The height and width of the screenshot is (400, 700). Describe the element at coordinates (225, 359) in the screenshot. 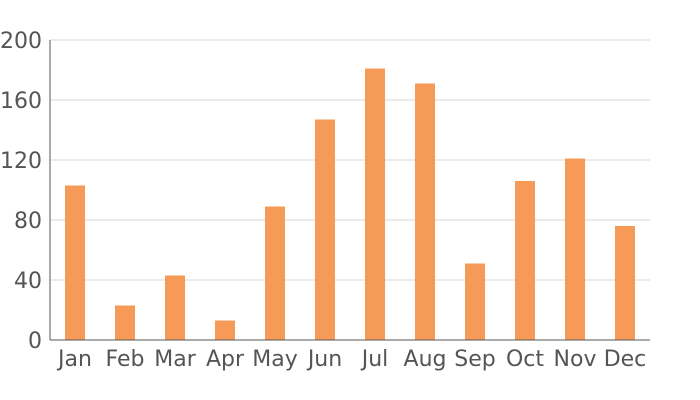

I see `x-tick-label: Apr` at that location.